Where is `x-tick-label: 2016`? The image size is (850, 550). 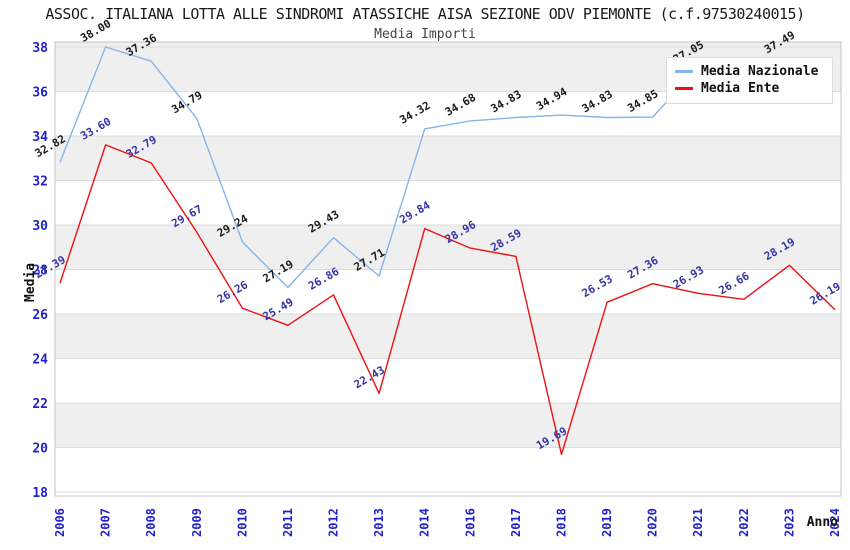
x-tick-label: 2016 is located at coordinates (470, 522).